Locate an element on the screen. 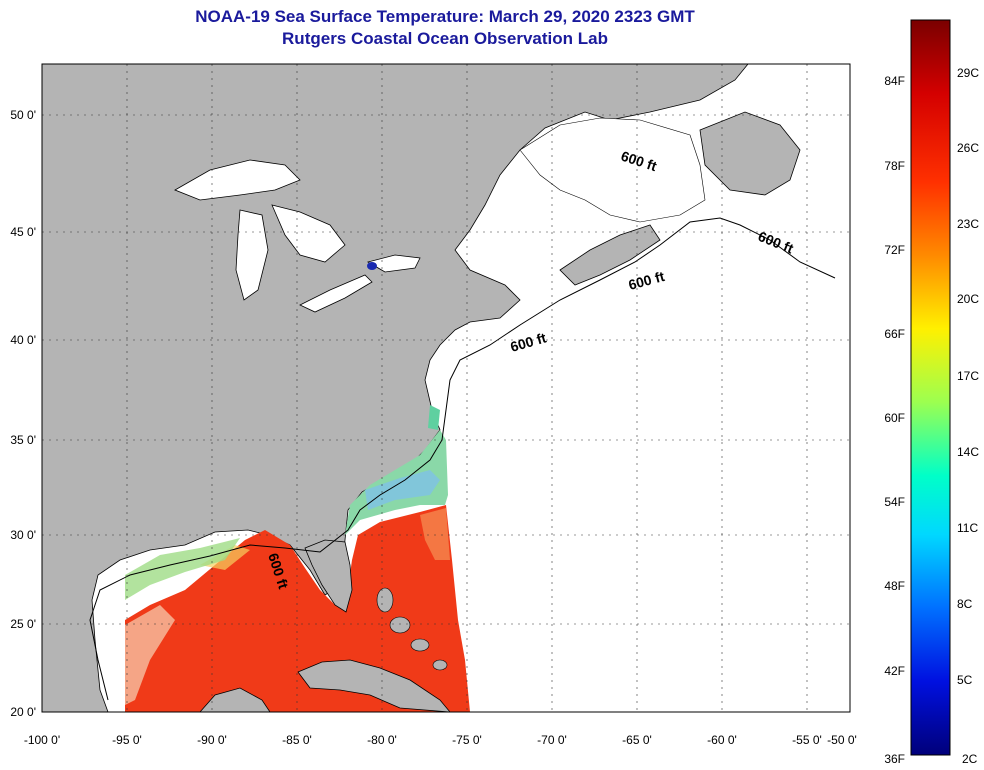  lon-tick: -70 0' is located at coordinates (552, 740).